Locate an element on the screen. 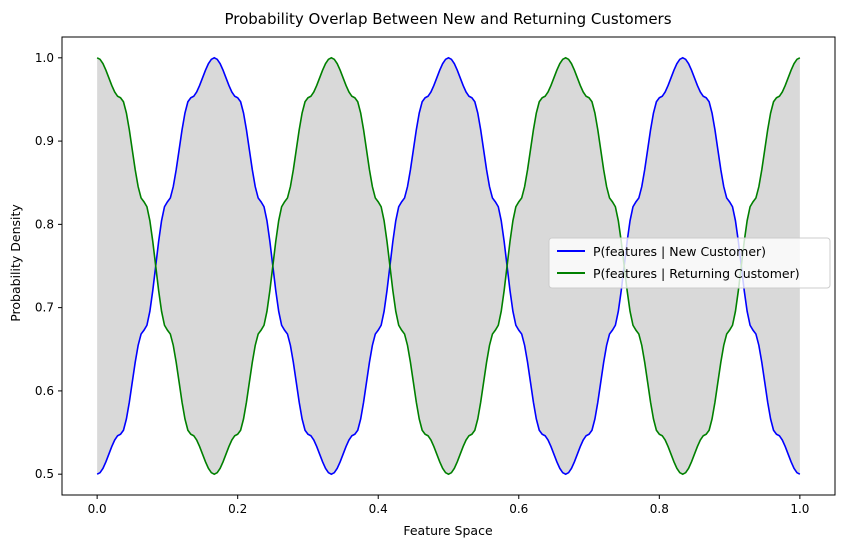 The width and height of the screenshot is (846, 547). x-tick-label: 1.0 is located at coordinates (799, 509).